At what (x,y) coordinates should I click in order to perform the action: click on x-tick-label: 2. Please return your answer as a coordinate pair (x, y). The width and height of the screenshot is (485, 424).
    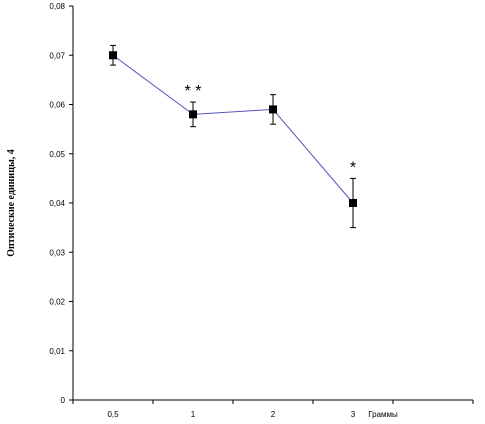
    Looking at the image, I should click on (273, 414).